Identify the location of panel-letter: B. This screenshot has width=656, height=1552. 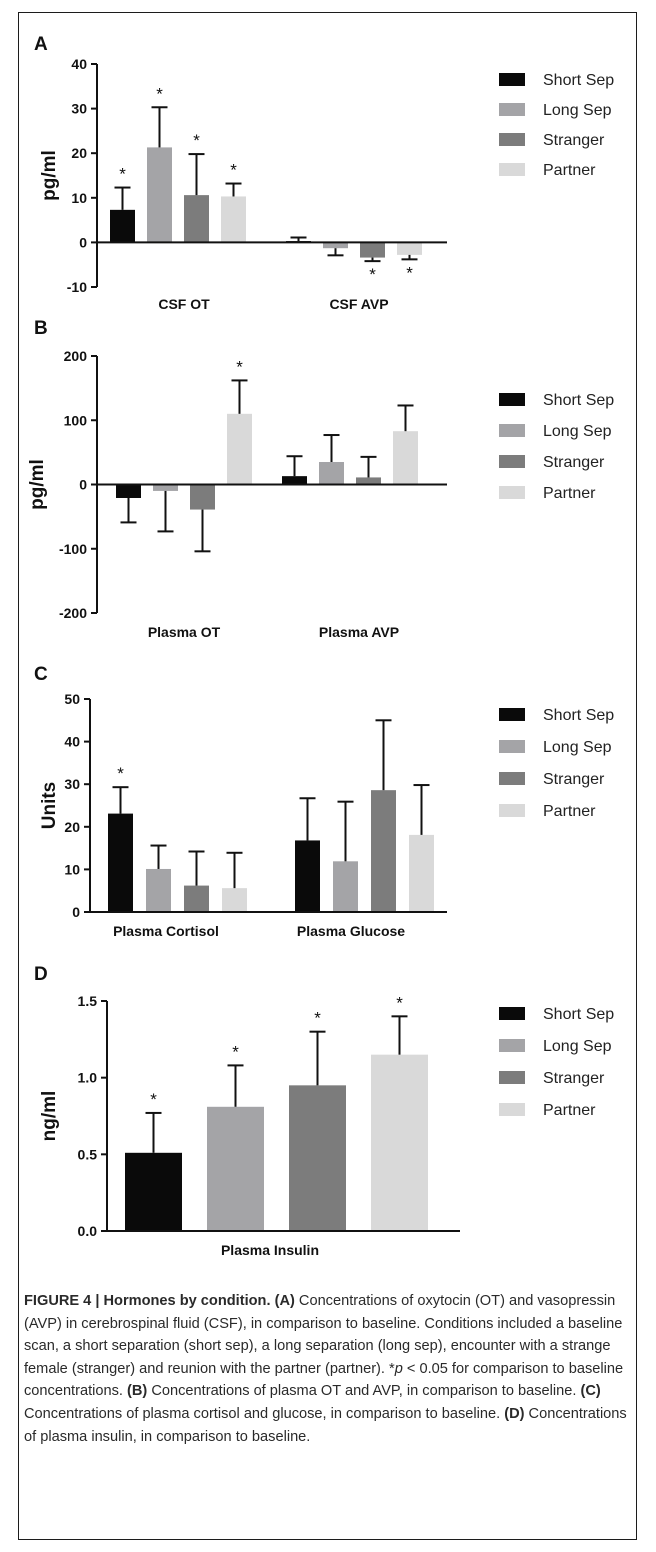
(41, 328).